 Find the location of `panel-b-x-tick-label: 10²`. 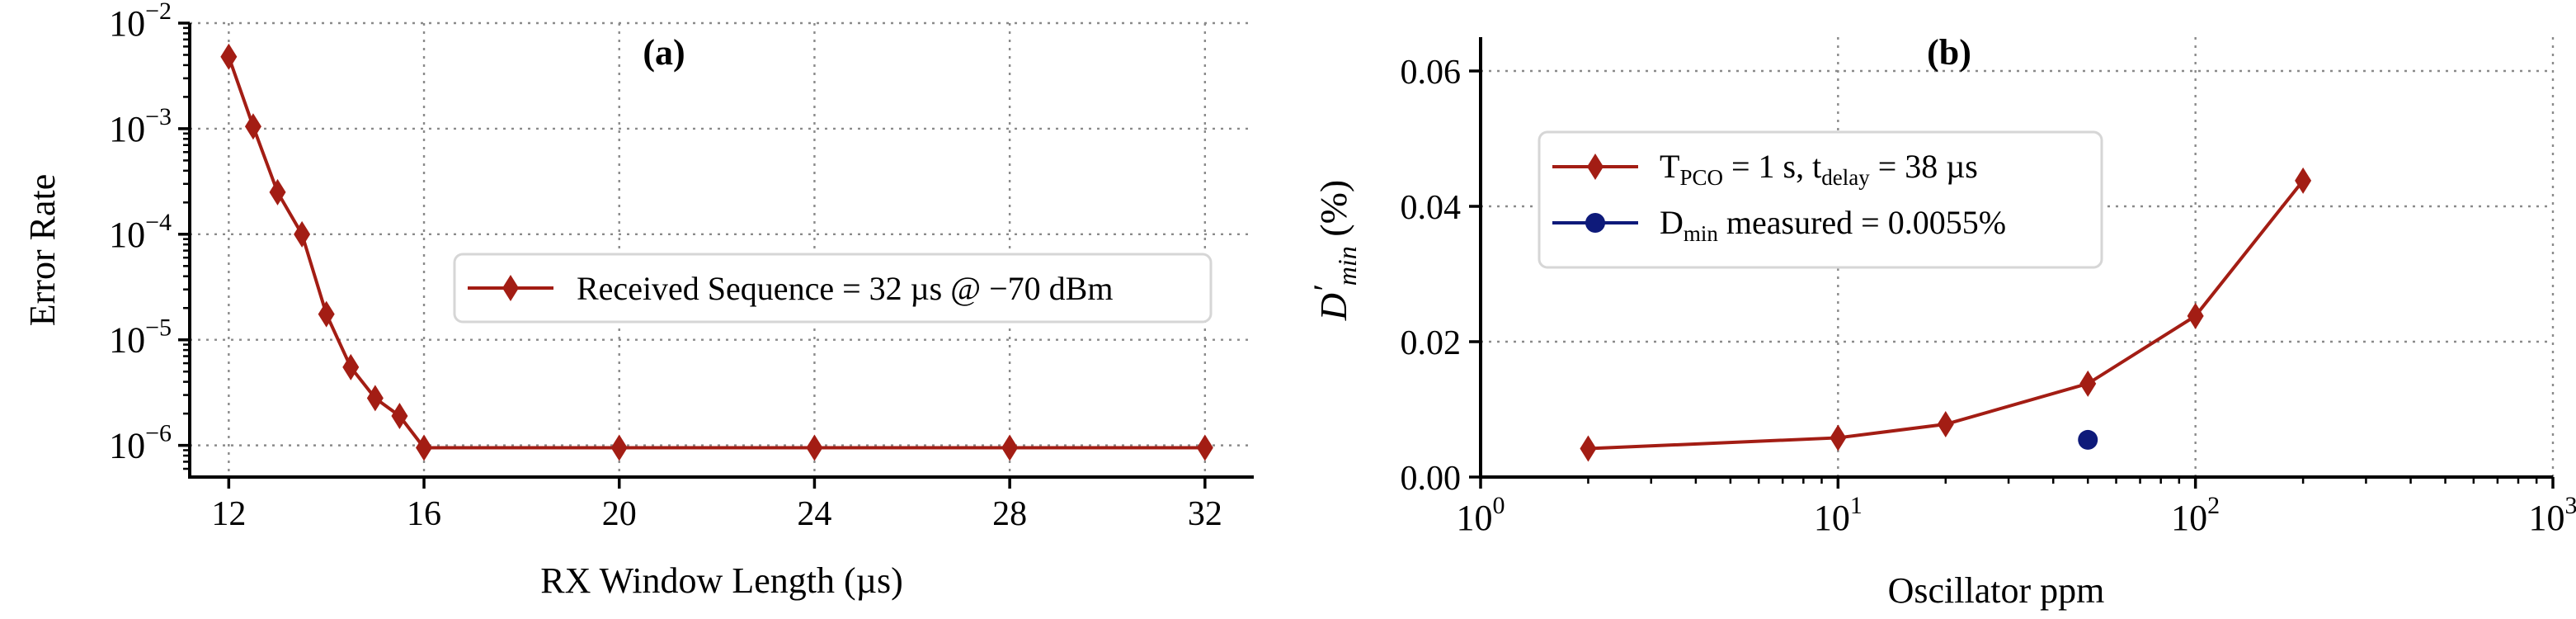

panel-b-x-tick-label: 10² is located at coordinates (2195, 515).